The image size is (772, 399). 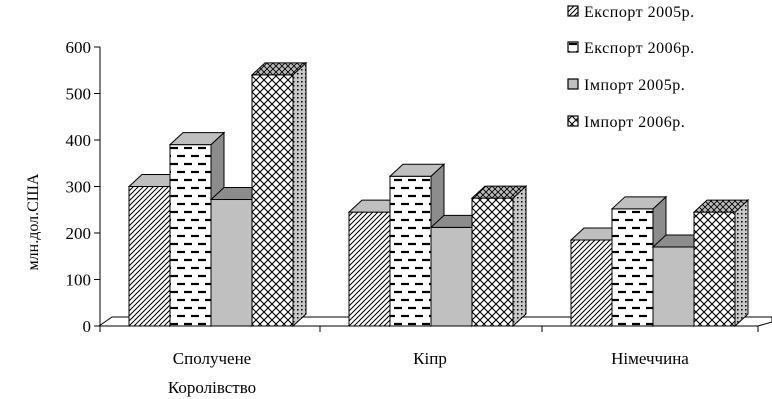 I want to click on y-tick-label: 600, so click(x=79, y=47).